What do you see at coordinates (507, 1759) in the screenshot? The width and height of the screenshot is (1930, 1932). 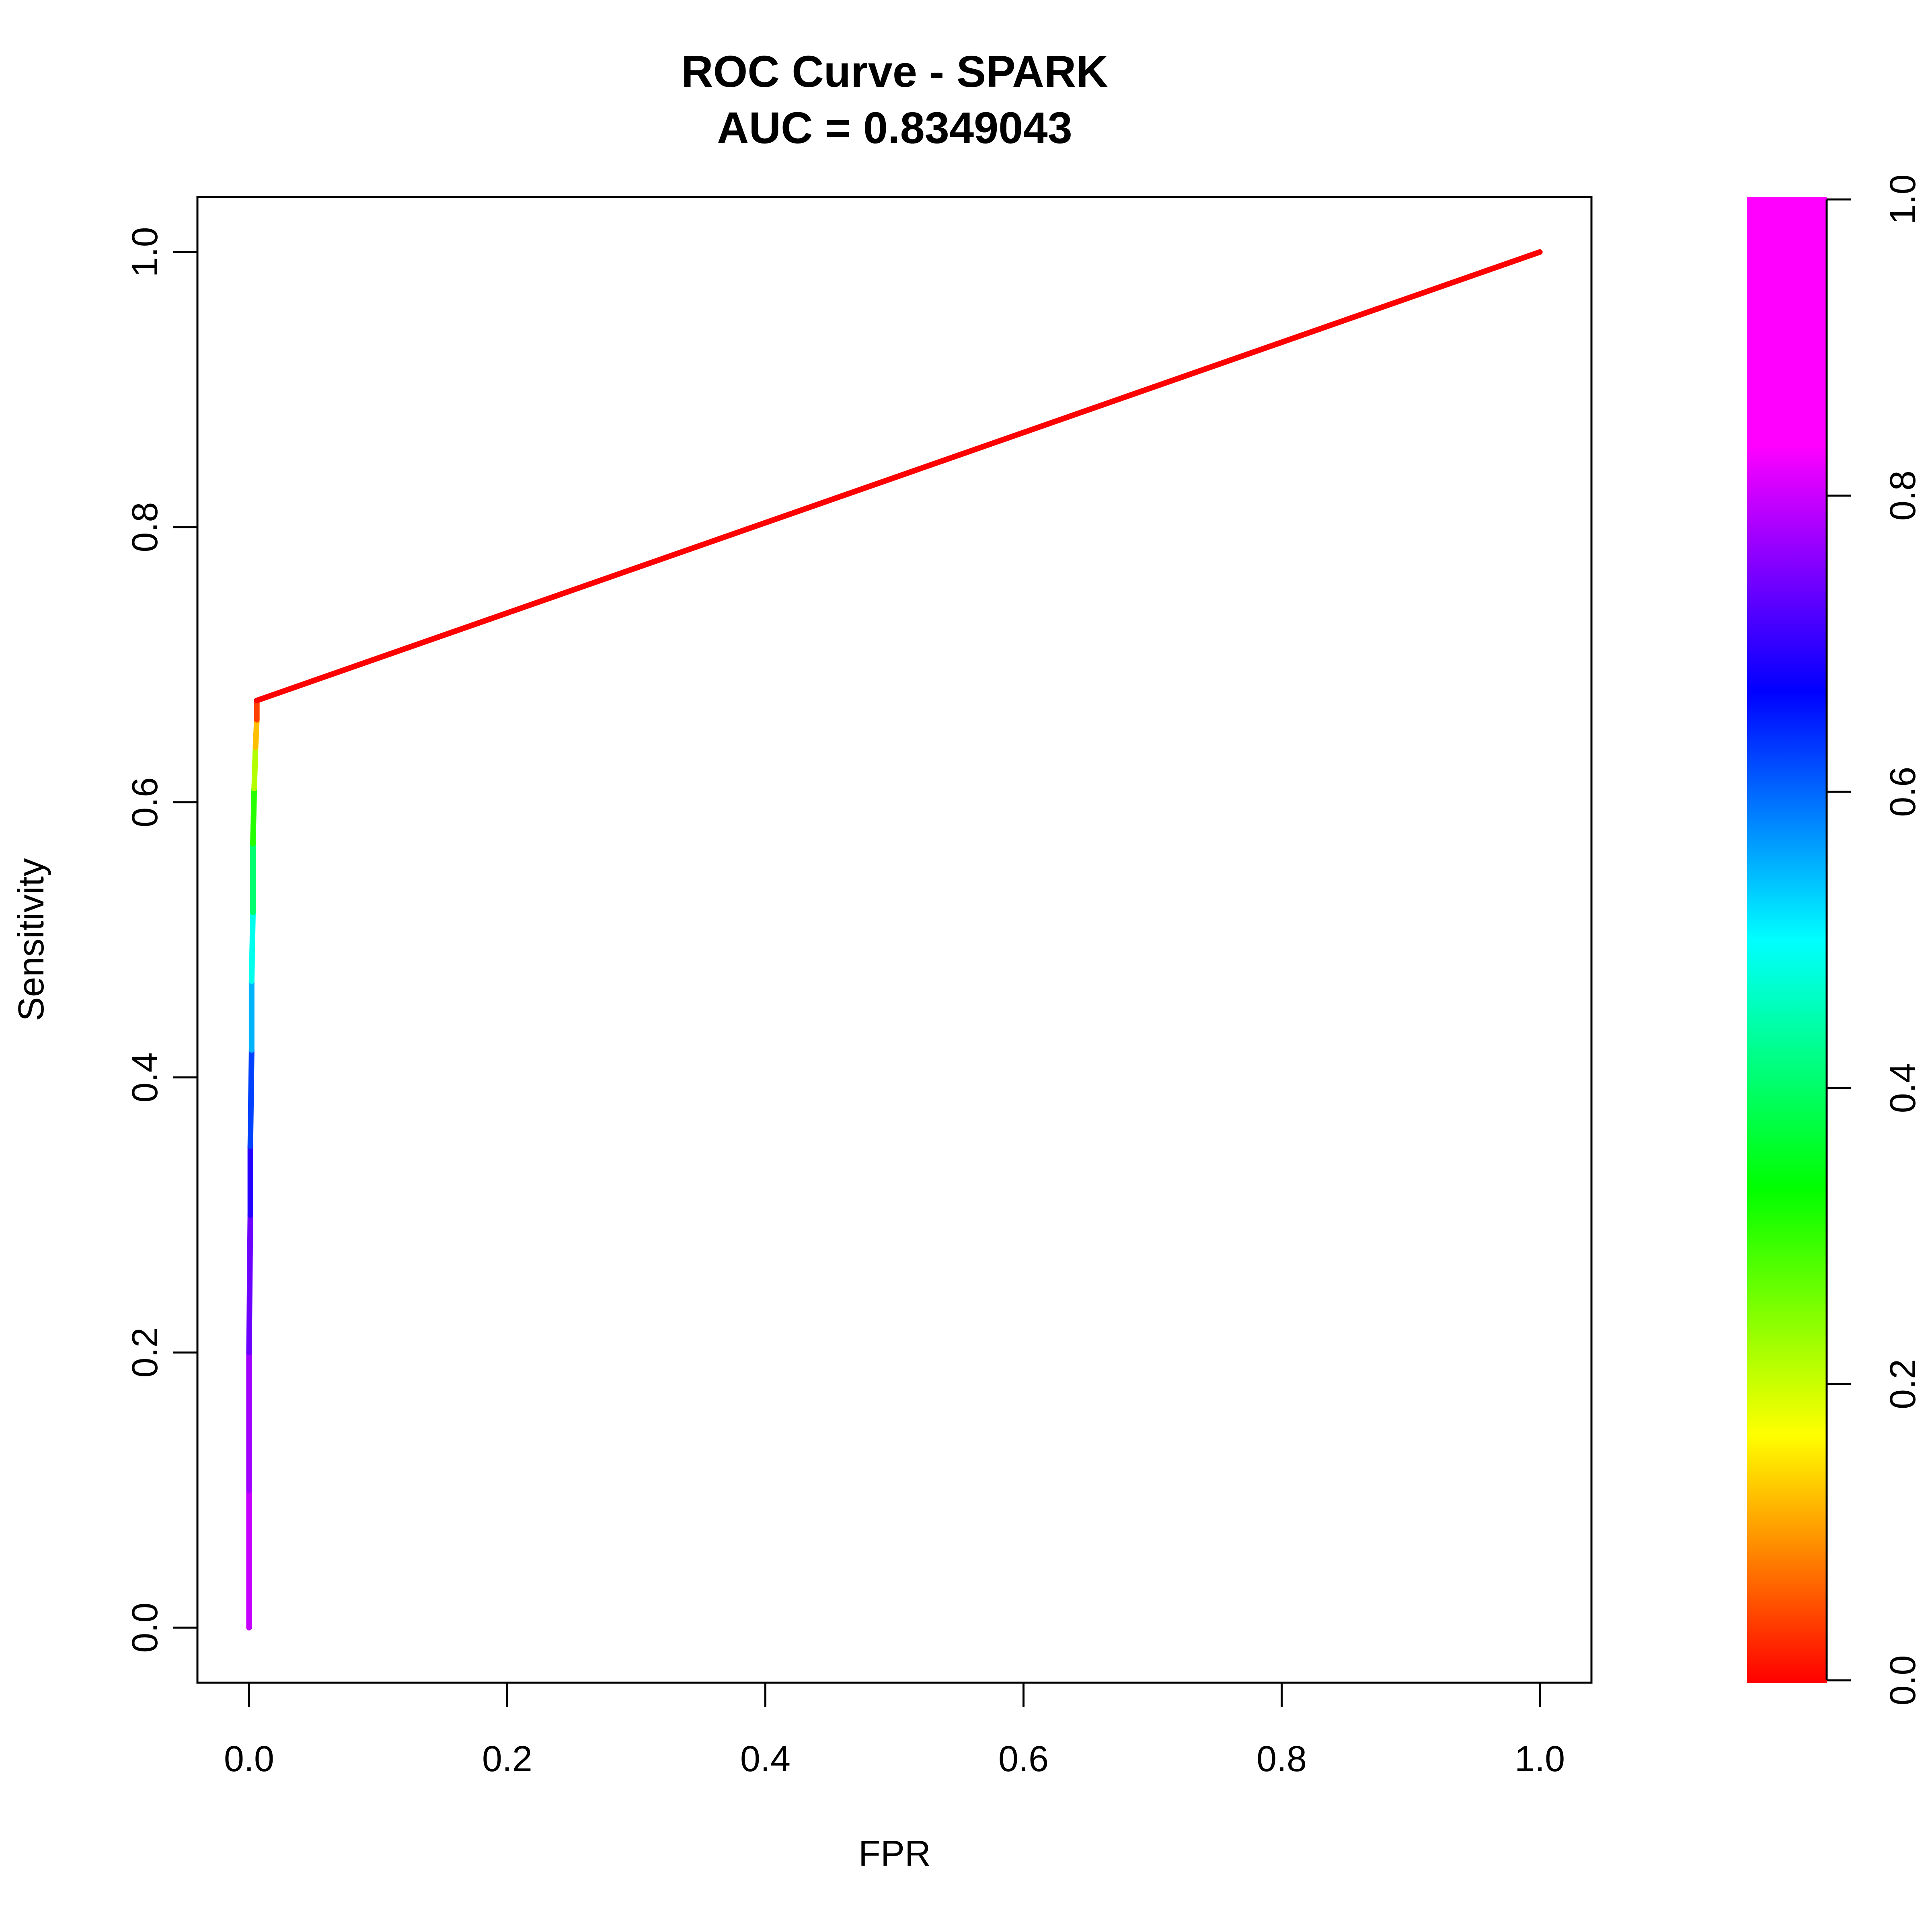 I see `x-tick-label: 0.2` at bounding box center [507, 1759].